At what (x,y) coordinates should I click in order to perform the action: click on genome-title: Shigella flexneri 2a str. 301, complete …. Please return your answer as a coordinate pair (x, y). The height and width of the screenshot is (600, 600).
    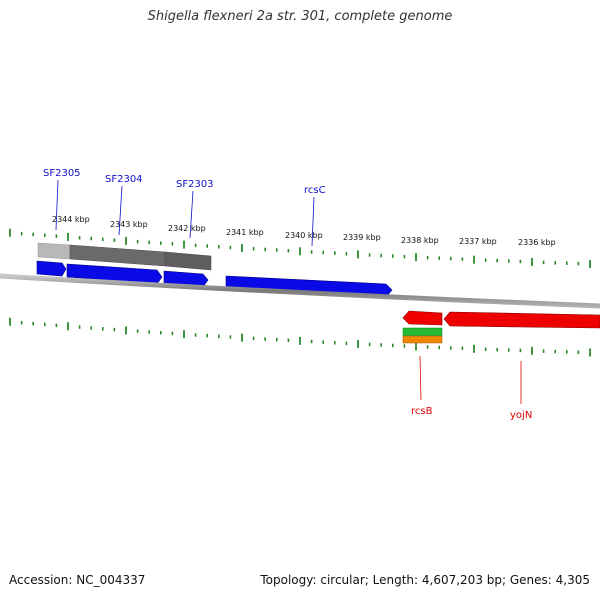
    Looking at the image, I should click on (300, 16).